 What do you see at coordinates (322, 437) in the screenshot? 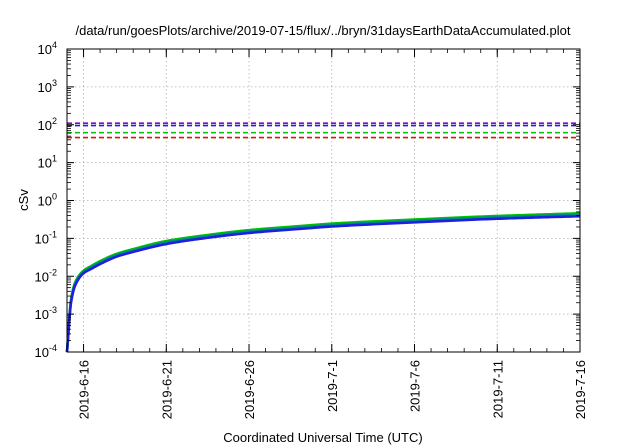
I see `x-axis-label: Coordinated Universal Time (UTC)` at bounding box center [322, 437].